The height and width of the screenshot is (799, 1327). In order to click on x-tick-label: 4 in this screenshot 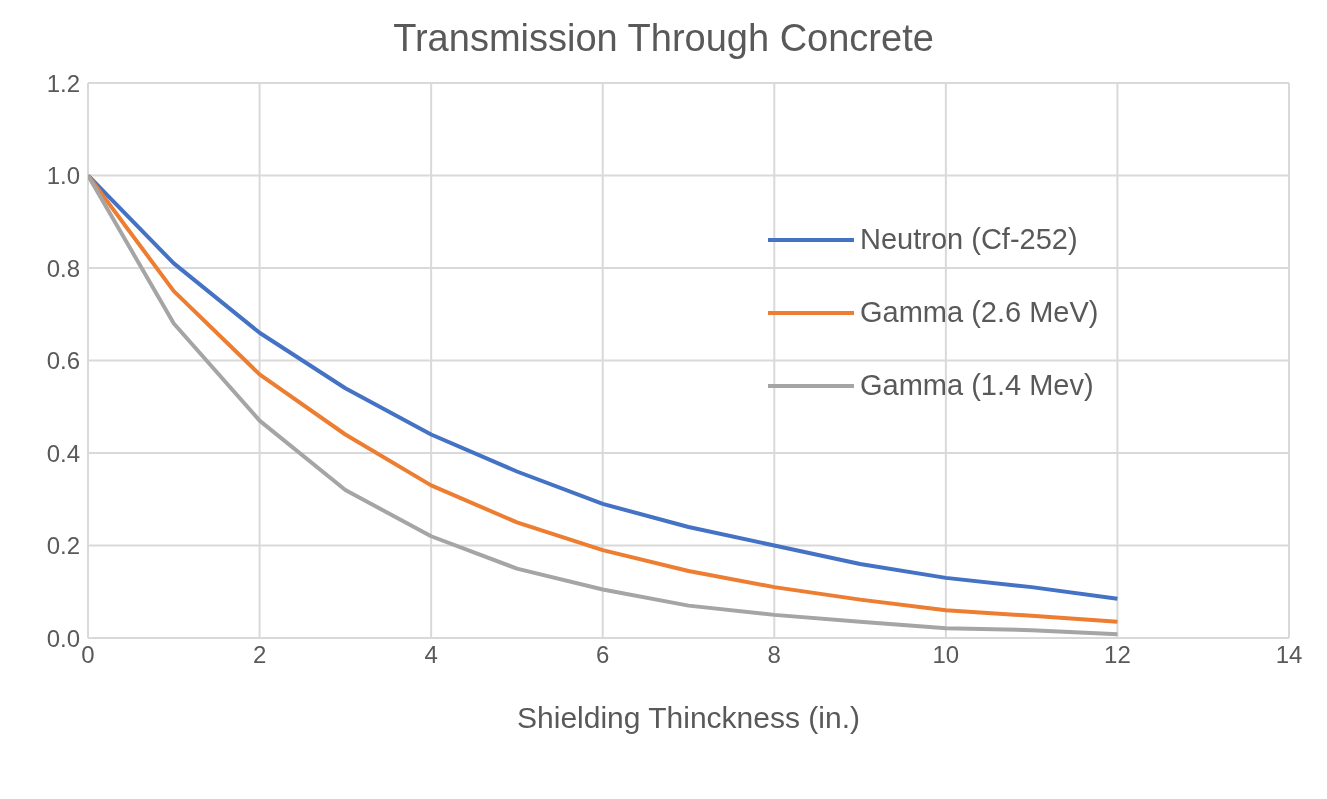, I will do `click(431, 655)`.